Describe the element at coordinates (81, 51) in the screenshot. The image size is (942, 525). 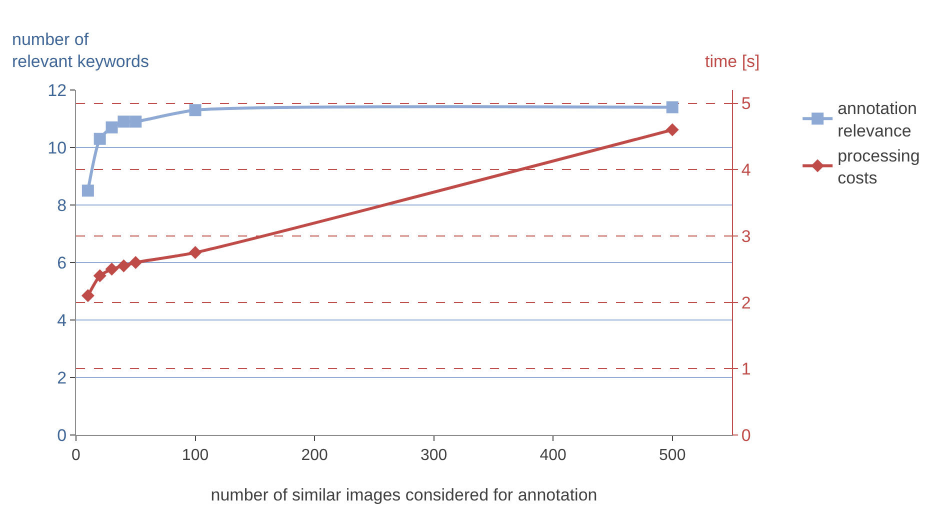
I see `y-axis-title: number of relevant keywords` at that location.